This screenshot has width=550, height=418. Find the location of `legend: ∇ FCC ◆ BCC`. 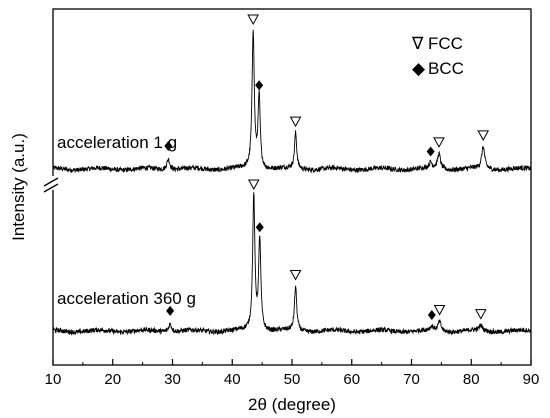

legend: ∇ FCC ◆ BCC is located at coordinates (437, 56).